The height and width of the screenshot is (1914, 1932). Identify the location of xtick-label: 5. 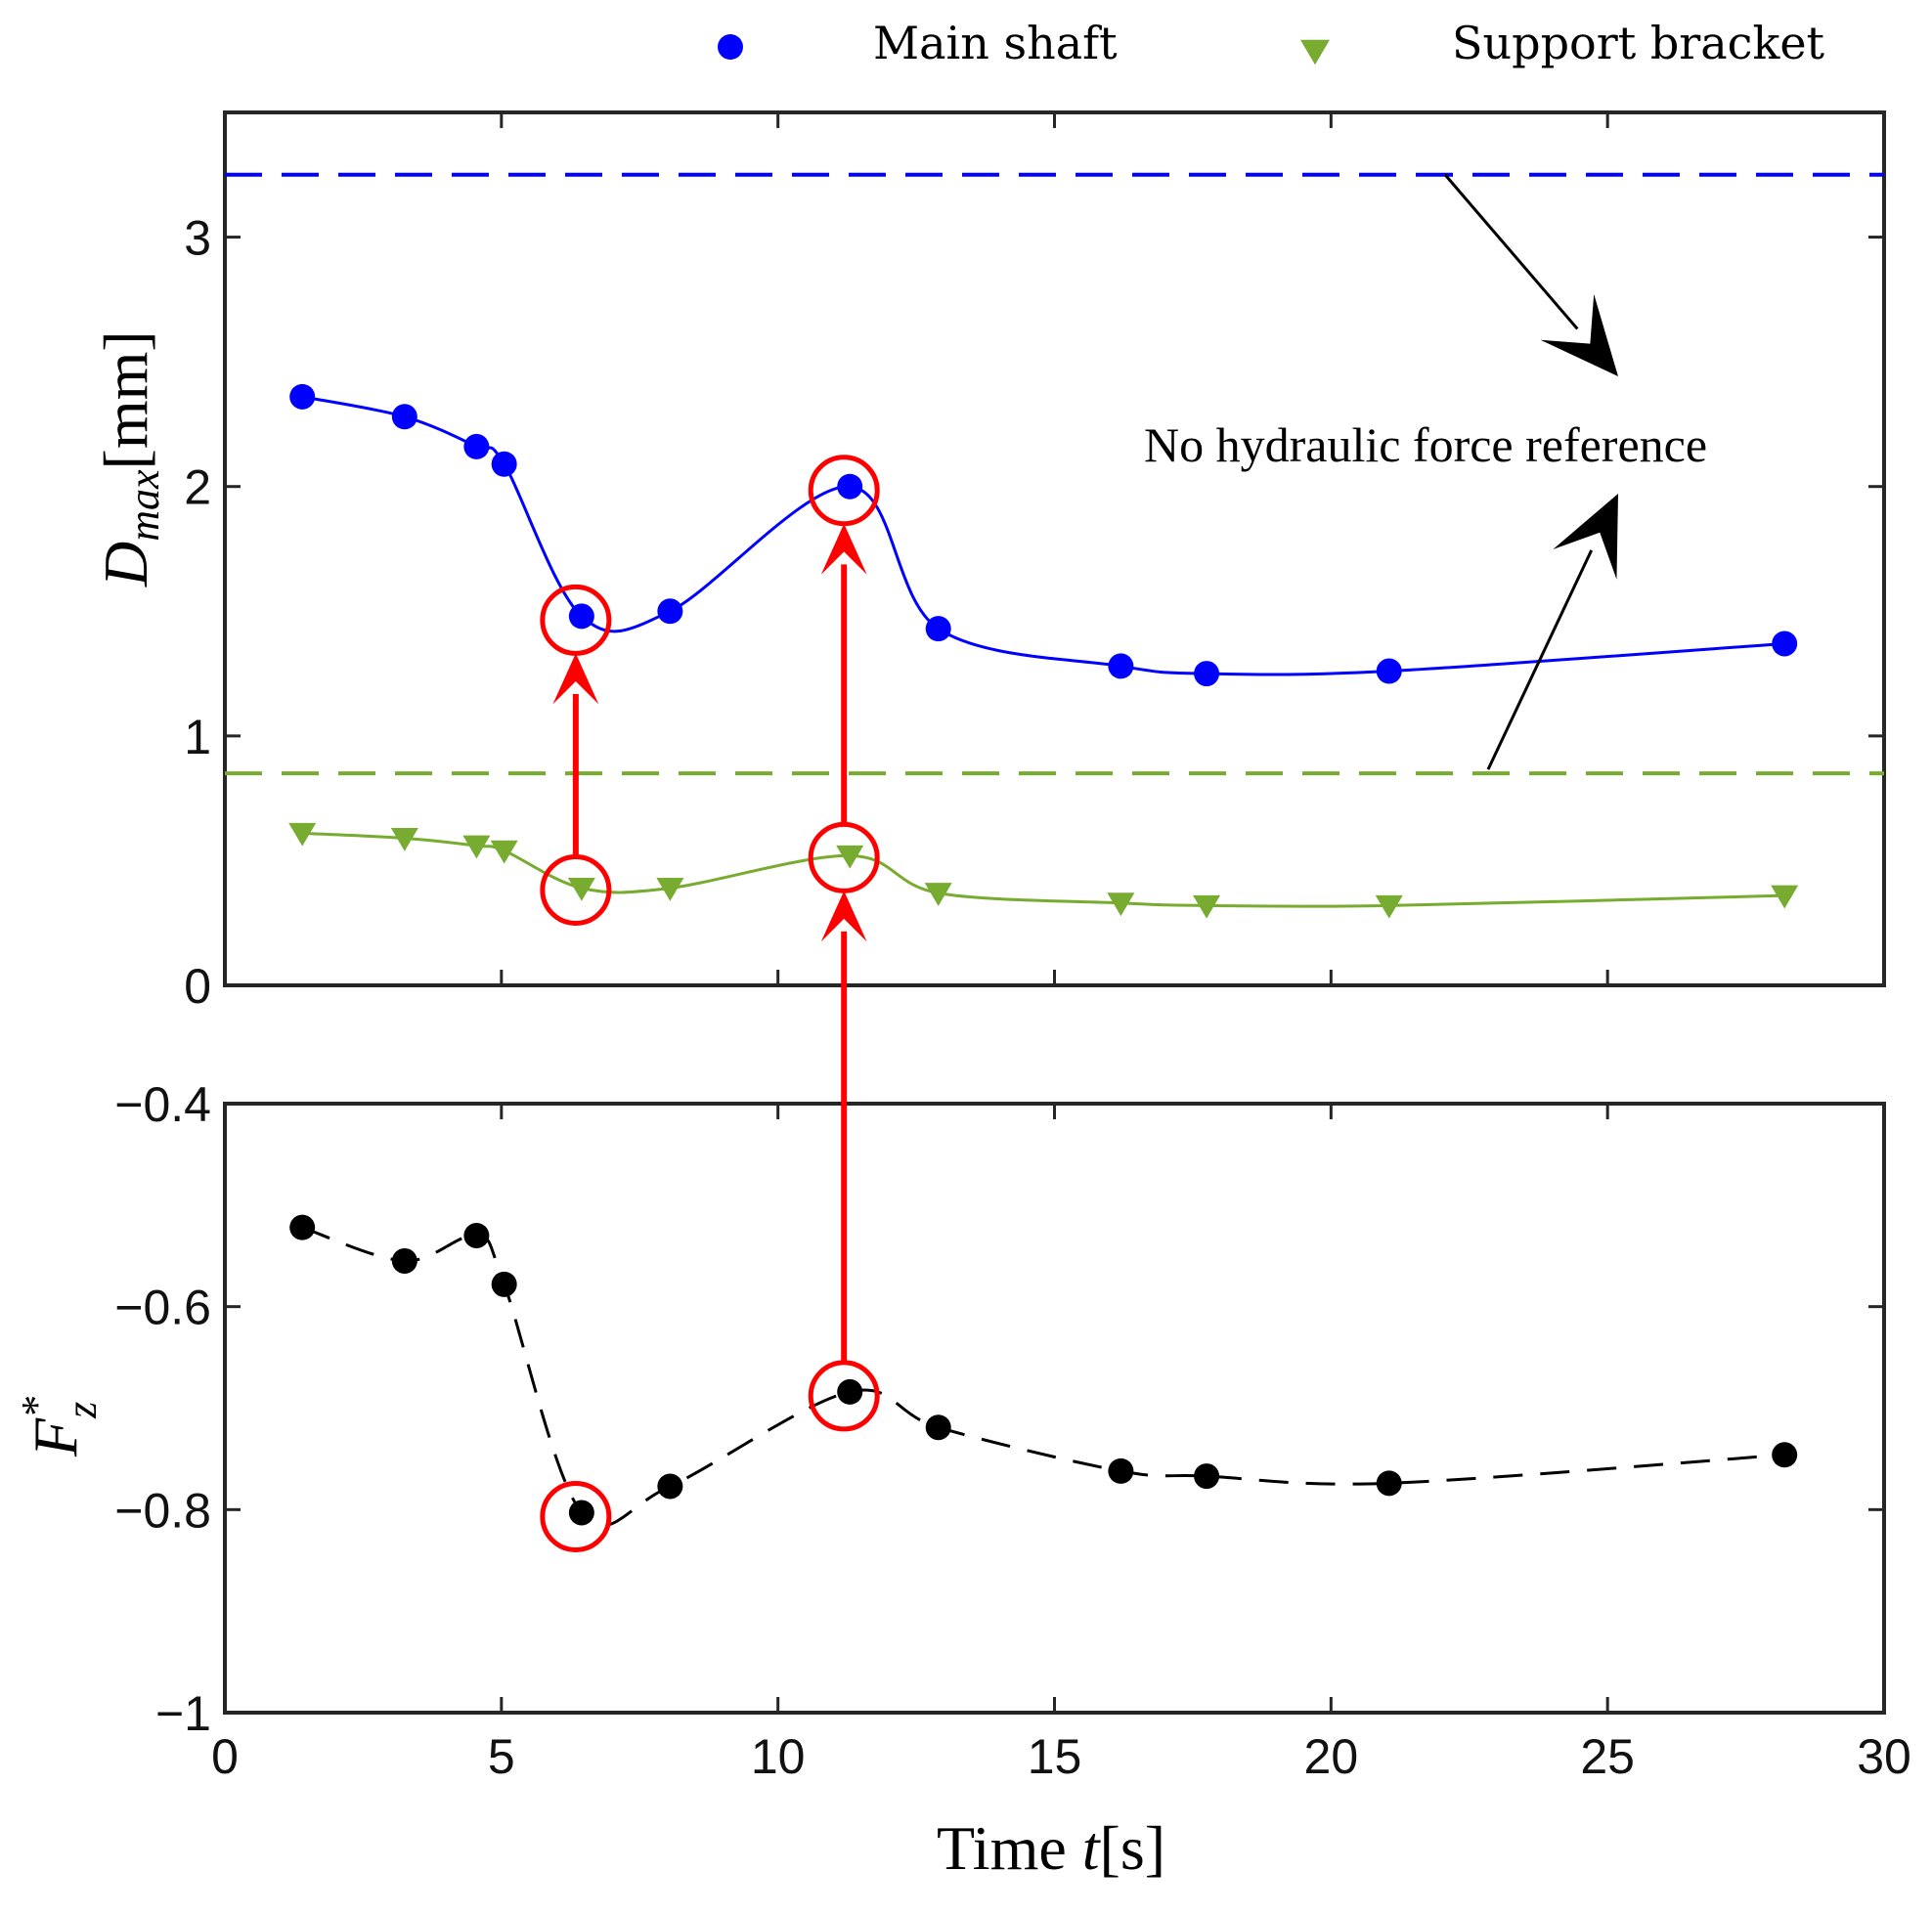
(501, 1756).